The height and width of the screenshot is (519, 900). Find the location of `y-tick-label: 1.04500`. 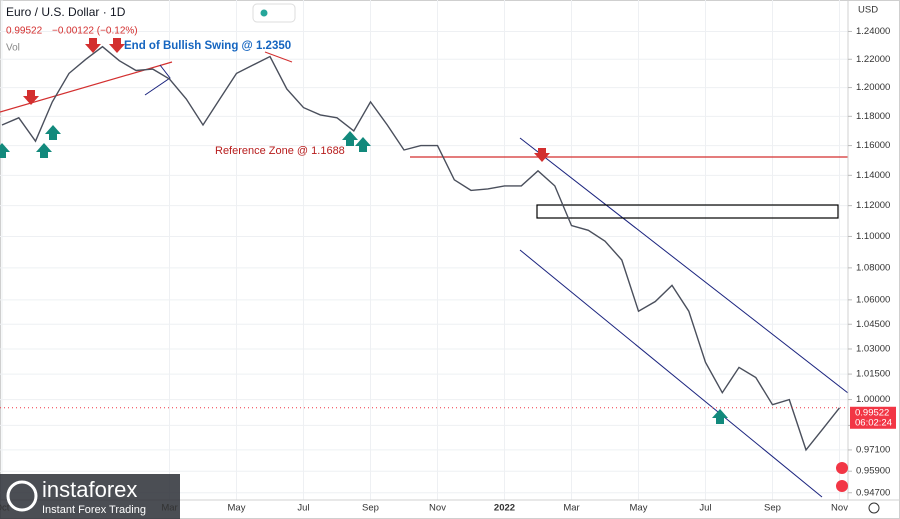

y-tick-label: 1.04500 is located at coordinates (873, 324).